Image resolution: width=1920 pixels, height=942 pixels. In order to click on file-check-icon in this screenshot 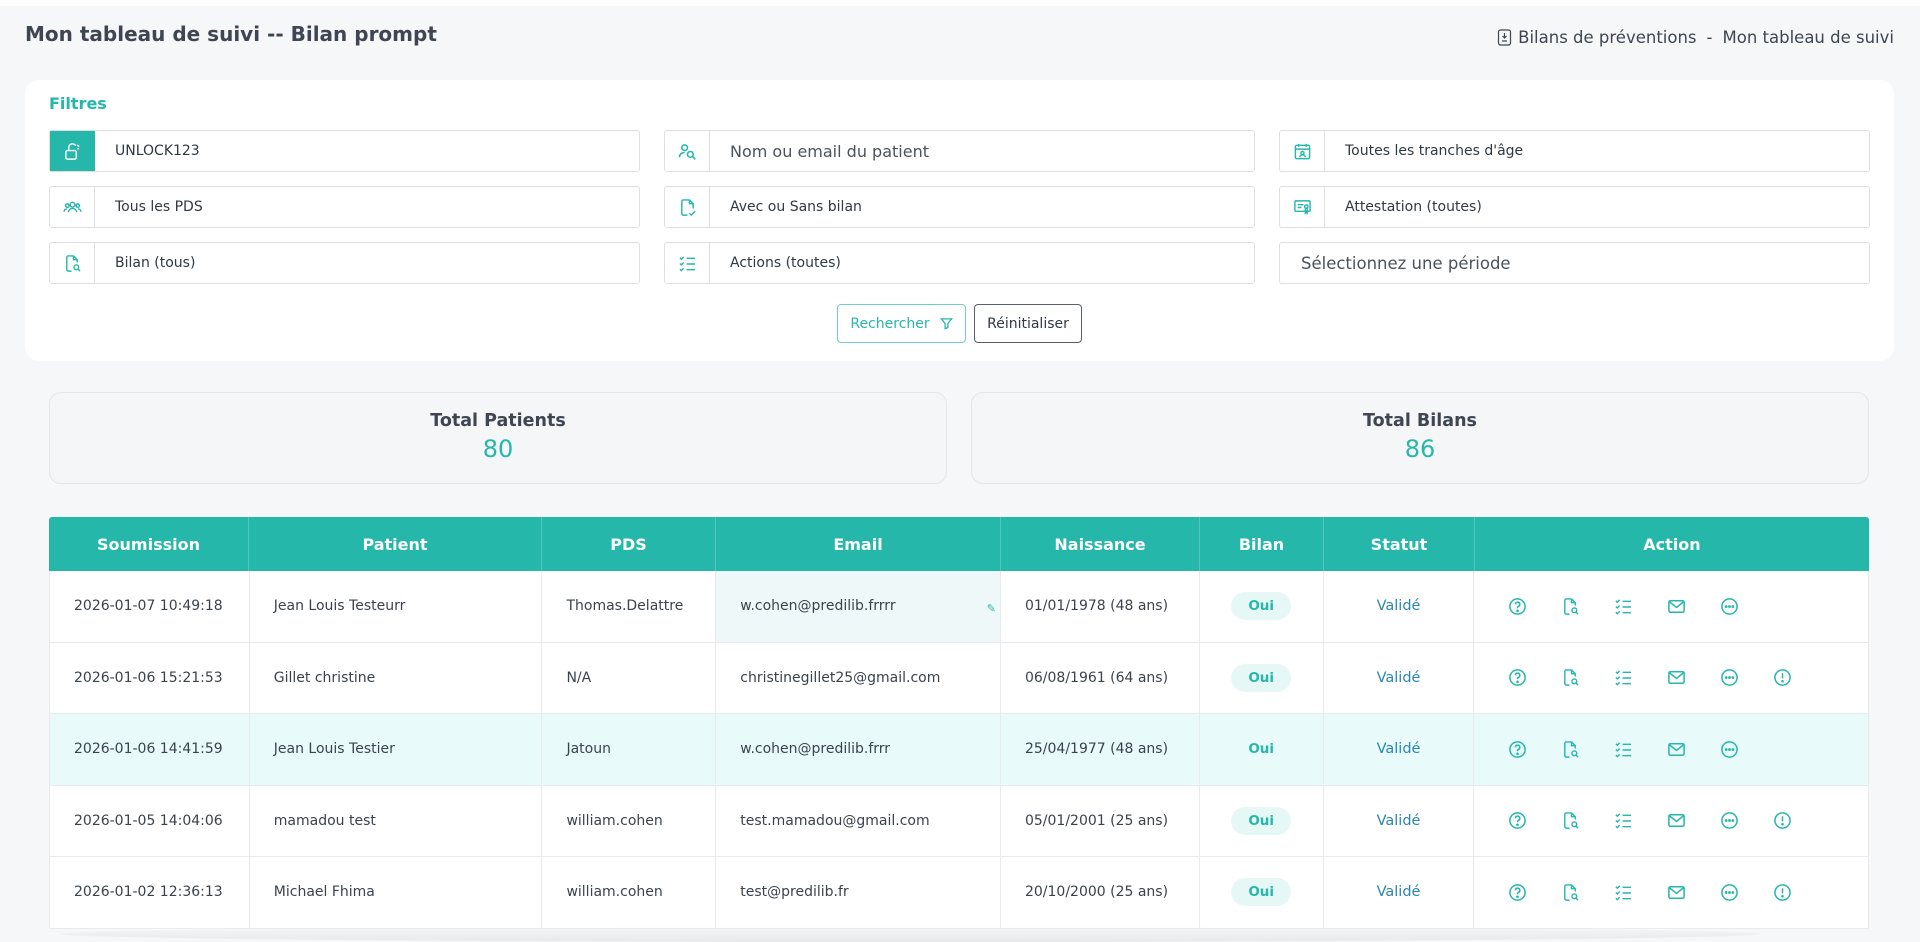, I will do `click(687, 207)`.